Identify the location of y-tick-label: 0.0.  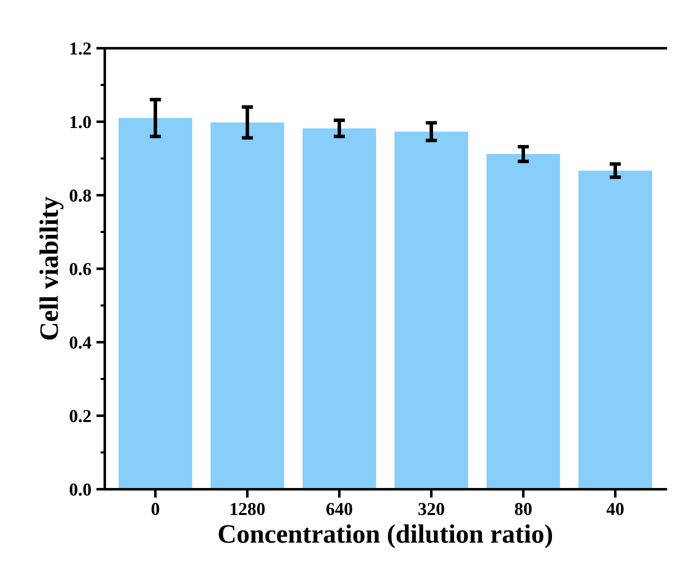
(80, 489).